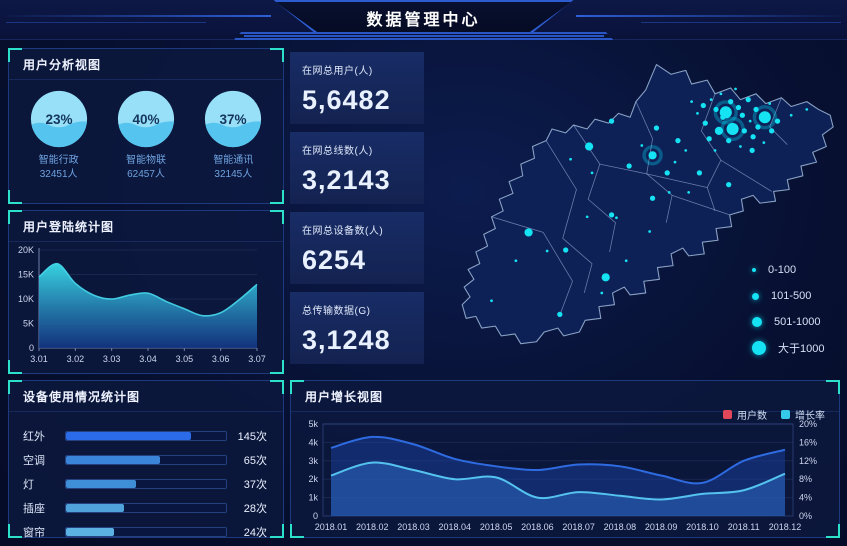 Image resolution: width=847 pixels, height=546 pixels. What do you see at coordinates (808, 424) in the screenshot?
I see `svg-text: 20%` at bounding box center [808, 424].